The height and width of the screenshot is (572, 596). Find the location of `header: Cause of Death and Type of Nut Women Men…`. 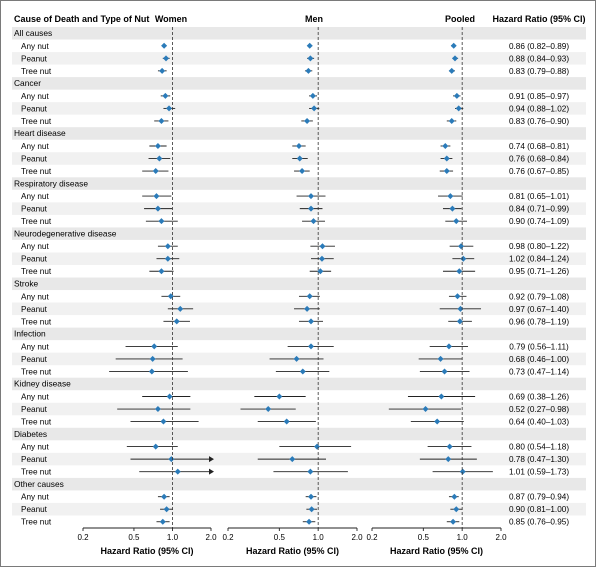

header: Cause of Death and Type of Nut Women Men… is located at coordinates (300, 19).